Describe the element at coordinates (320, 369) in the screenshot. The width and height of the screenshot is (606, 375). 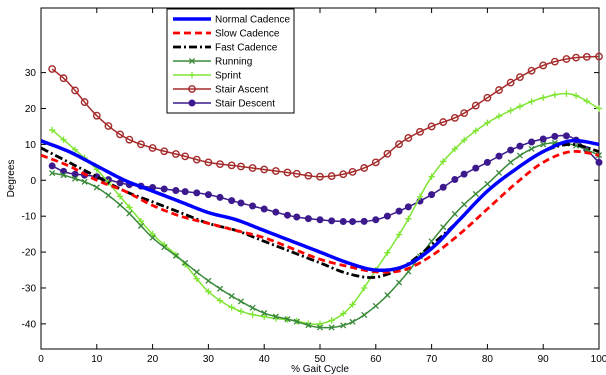
I see `x-axis-title: % Gait Cycle` at that location.